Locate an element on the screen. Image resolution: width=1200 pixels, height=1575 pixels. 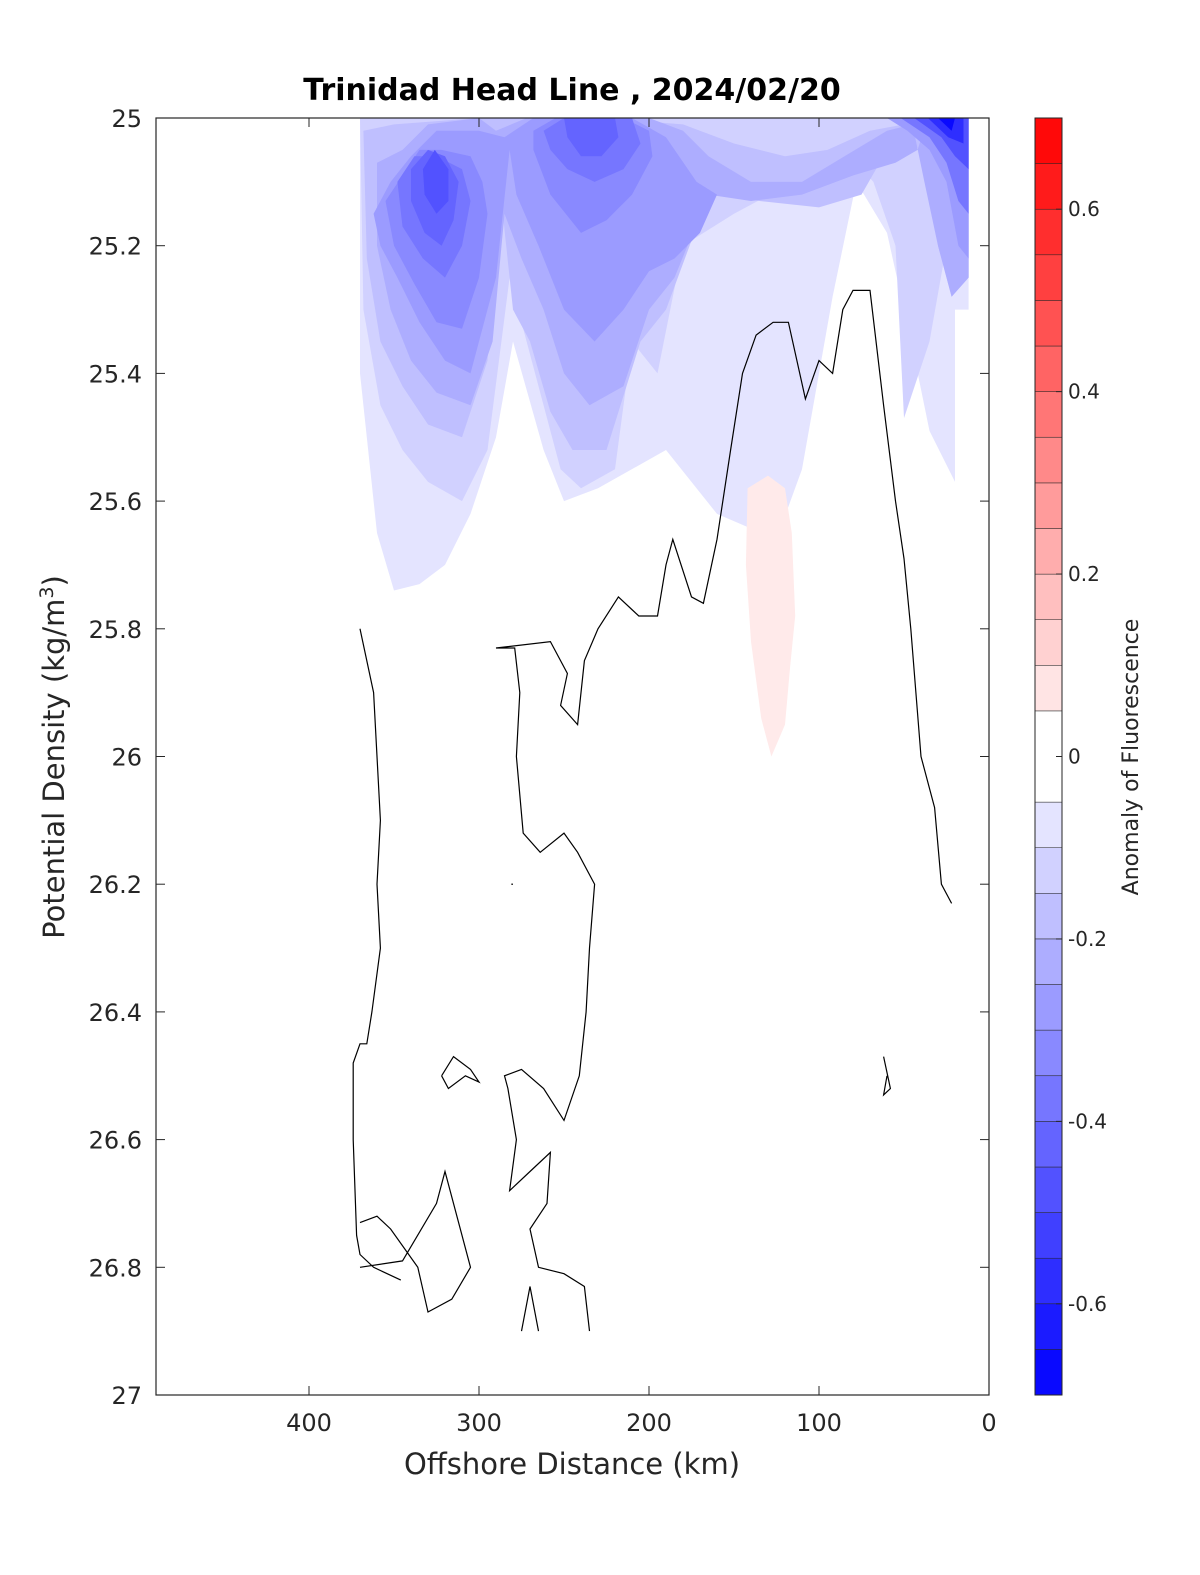
y-tick-label: 25.6 is located at coordinates (115, 502).